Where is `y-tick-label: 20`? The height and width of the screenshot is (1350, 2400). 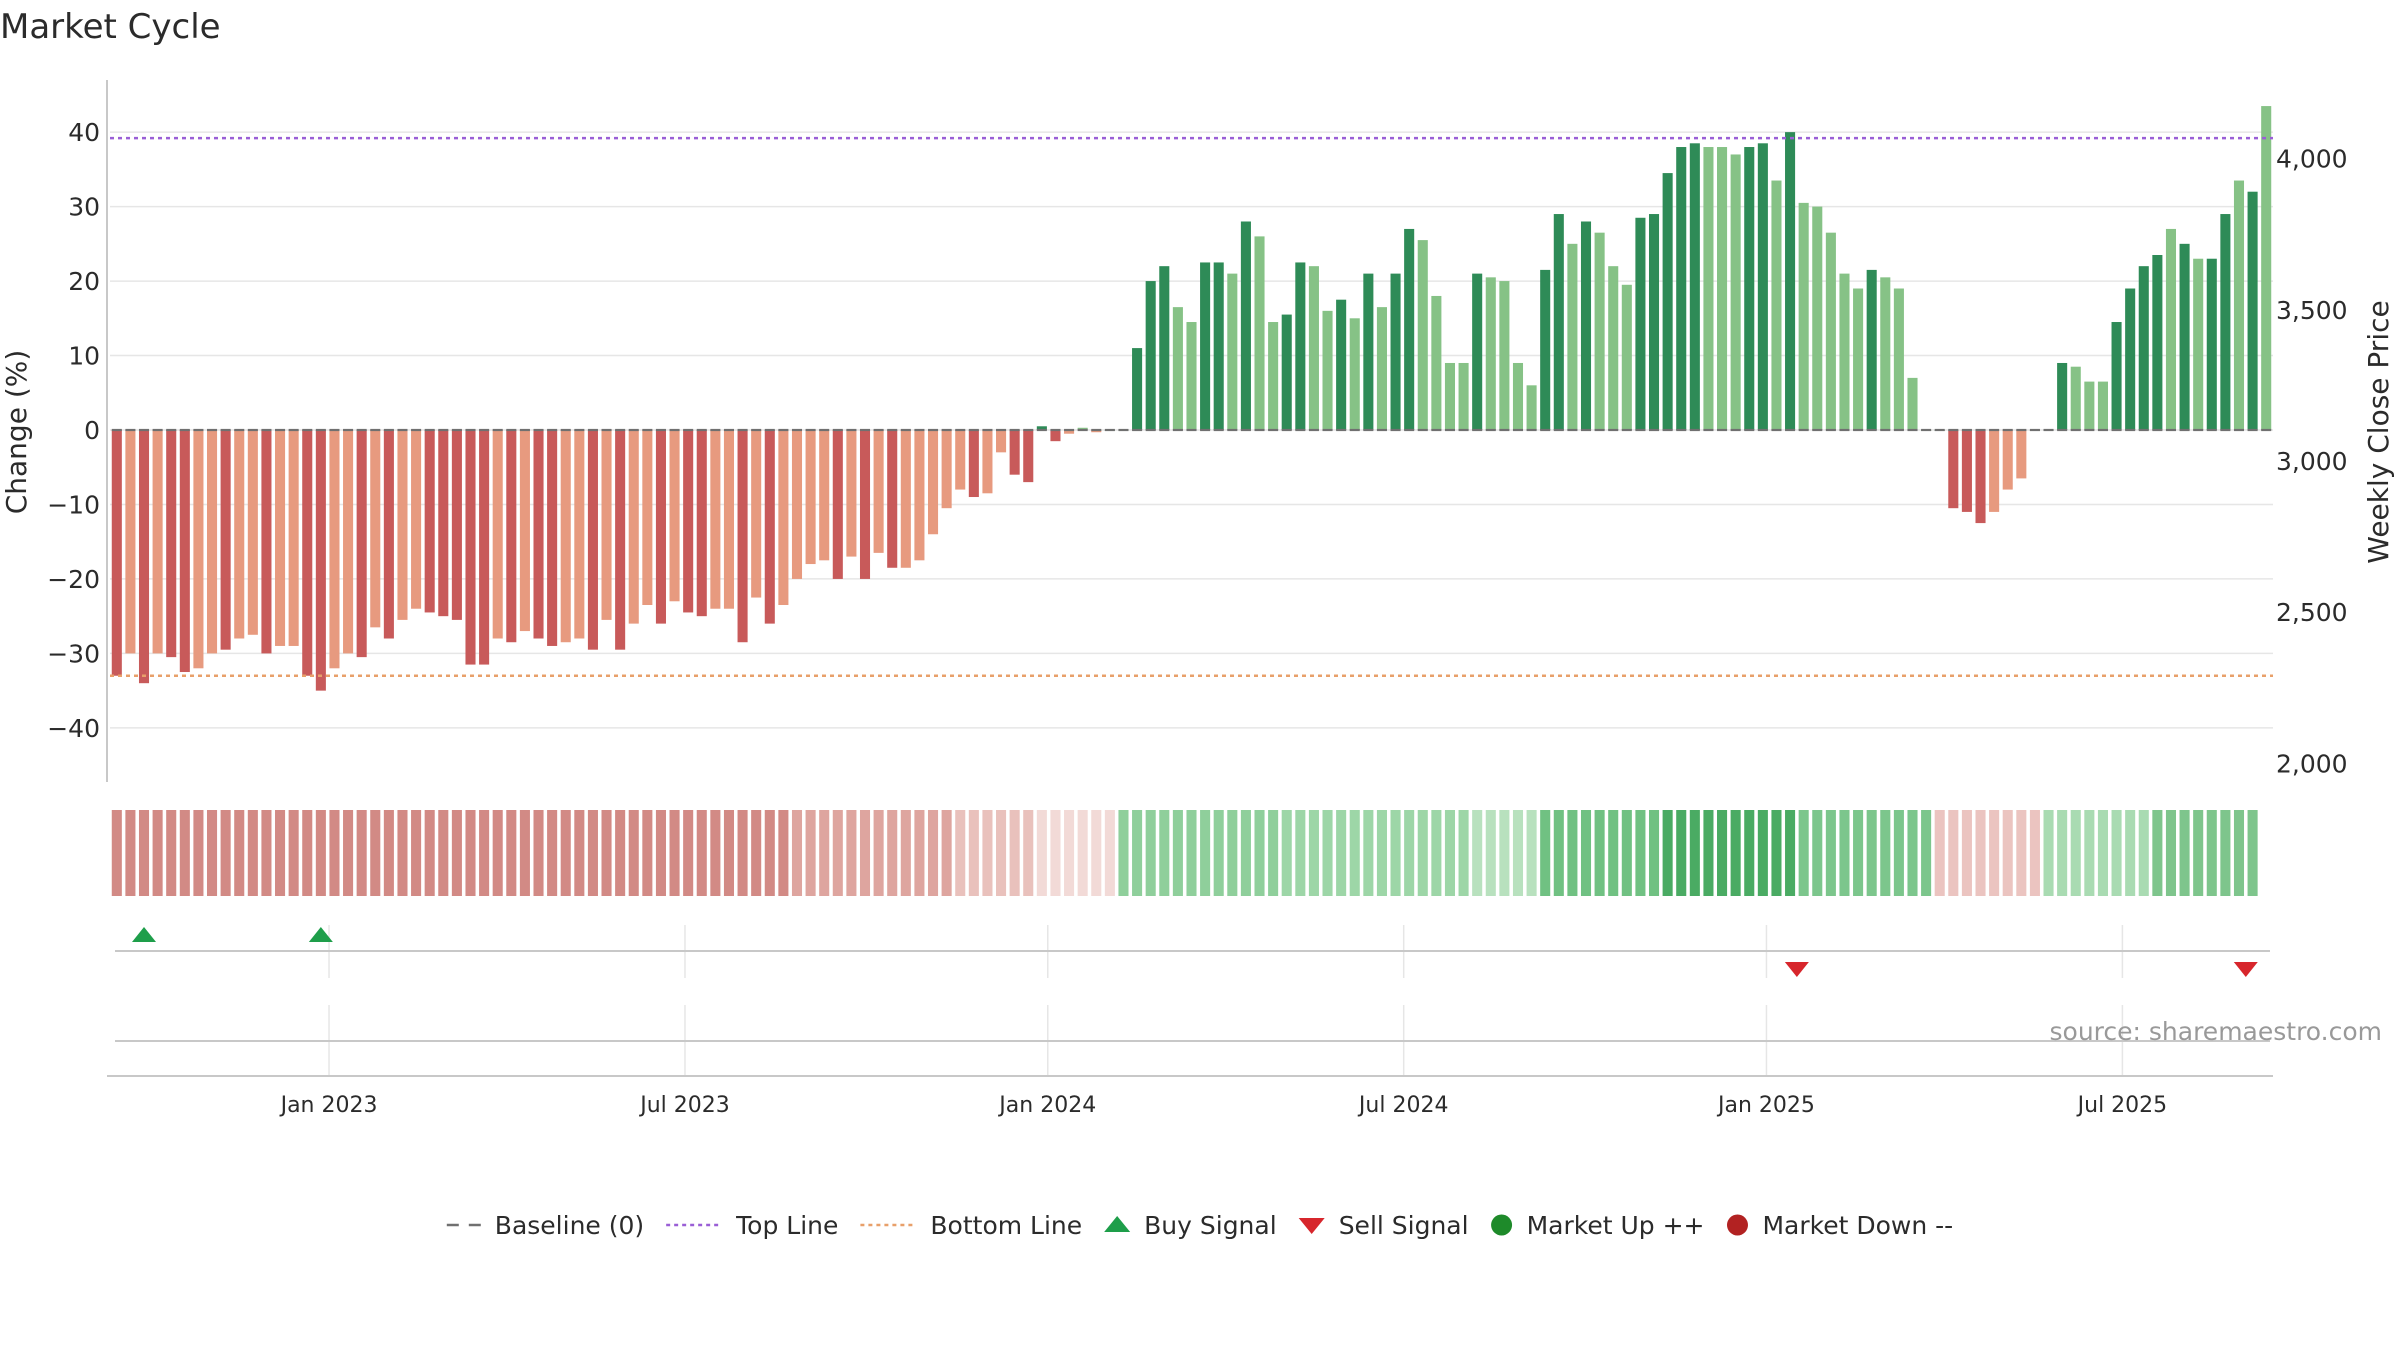
y-tick-label: 20 is located at coordinates (84, 281).